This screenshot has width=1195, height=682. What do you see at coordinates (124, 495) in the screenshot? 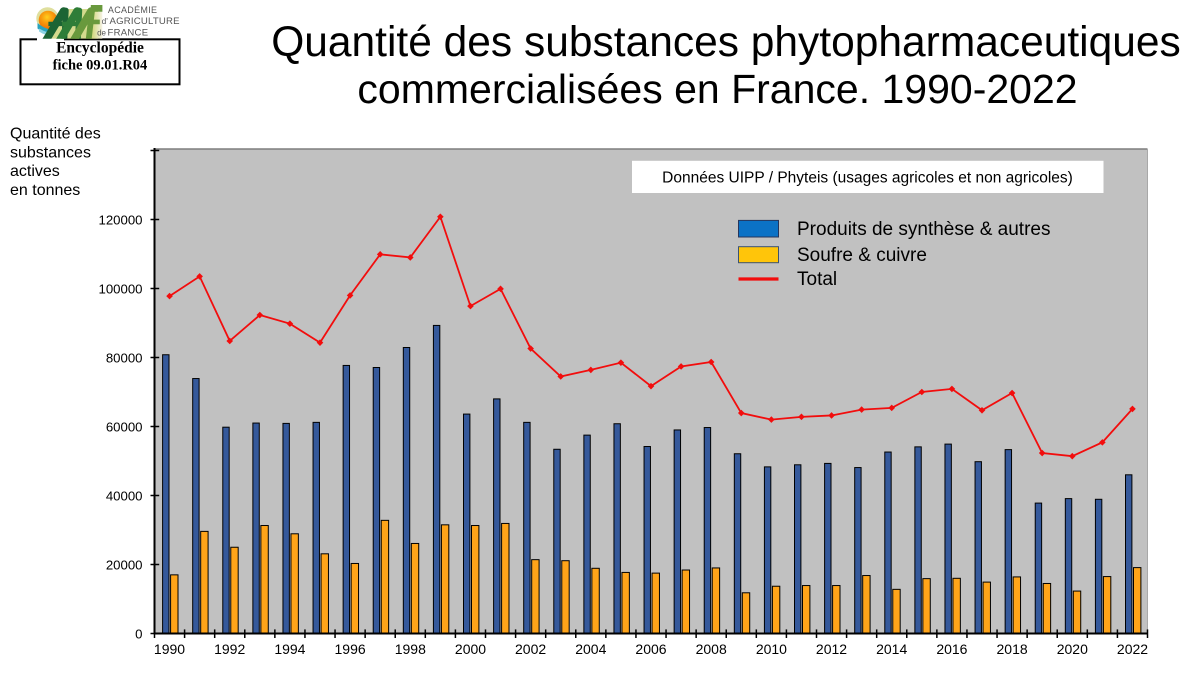
I see `svg-text: 40000` at bounding box center [124, 495].